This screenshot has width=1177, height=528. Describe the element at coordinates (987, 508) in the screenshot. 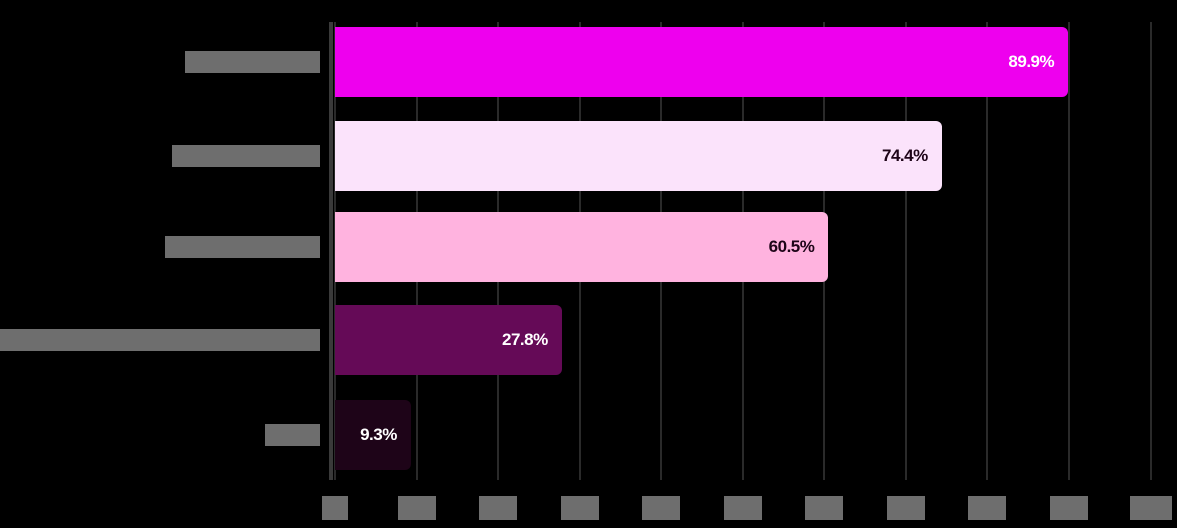

I see `x-tick-label: 80%` at that location.